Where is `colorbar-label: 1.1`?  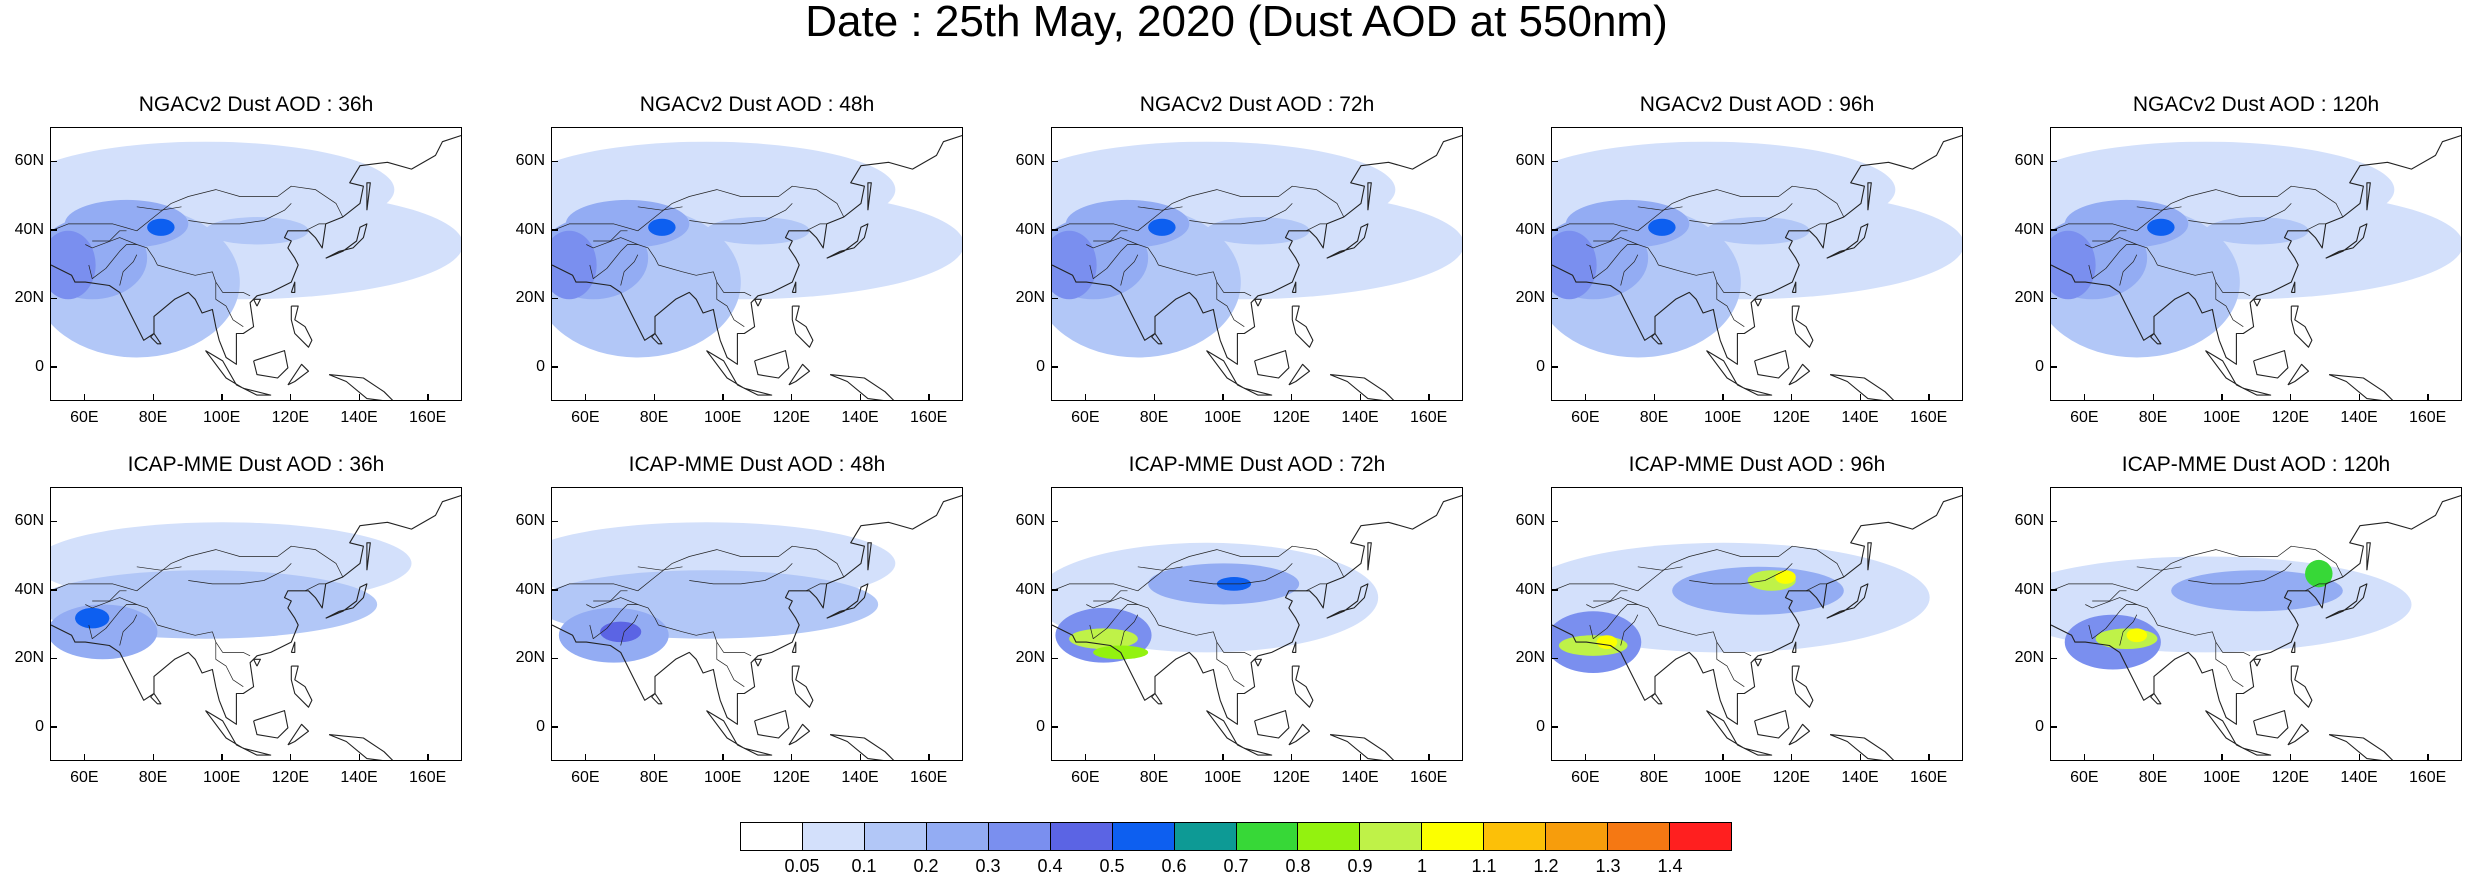 colorbar-label: 1.1 is located at coordinates (1484, 866).